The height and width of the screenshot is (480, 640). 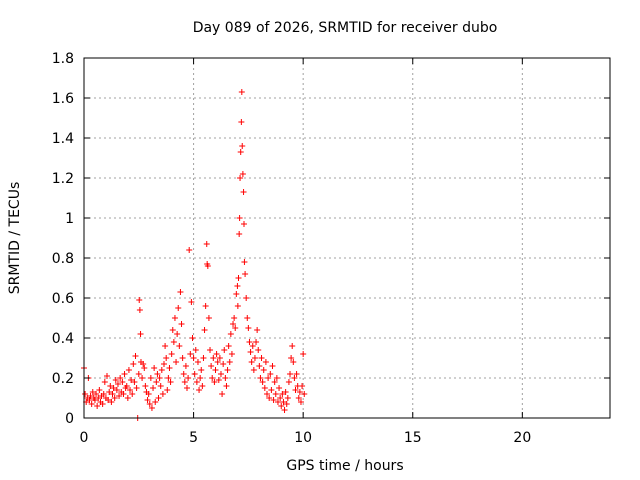 I want to click on y-tick-label: 0, so click(x=69, y=419).